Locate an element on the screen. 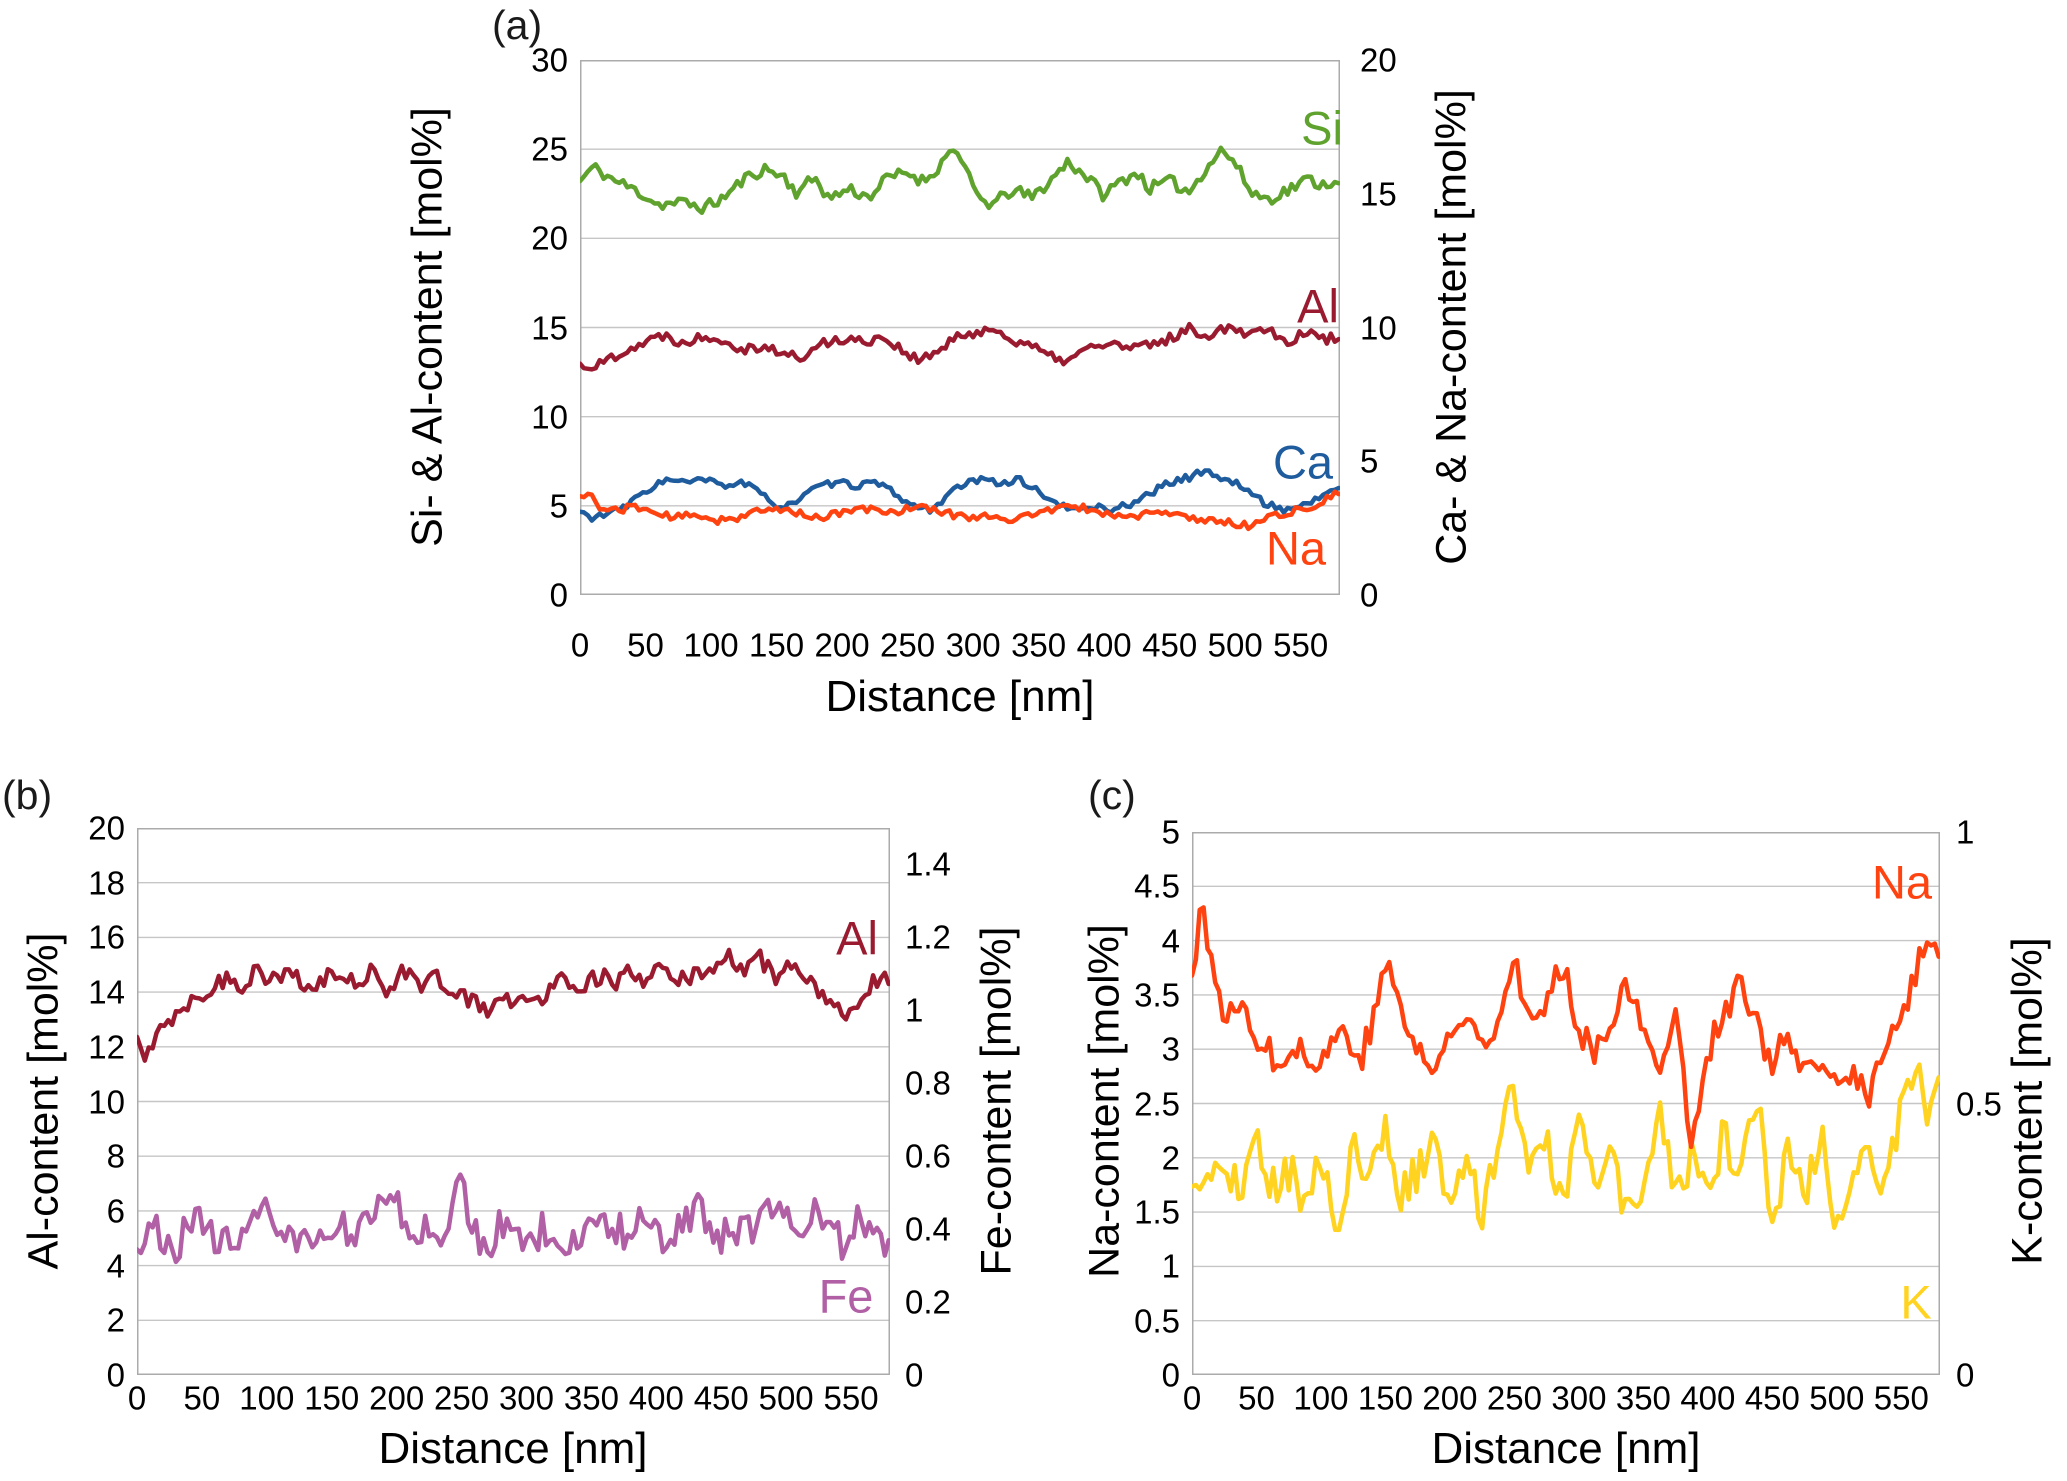  x-axis-title-b: Distance [nm] is located at coordinates (513, 1448).